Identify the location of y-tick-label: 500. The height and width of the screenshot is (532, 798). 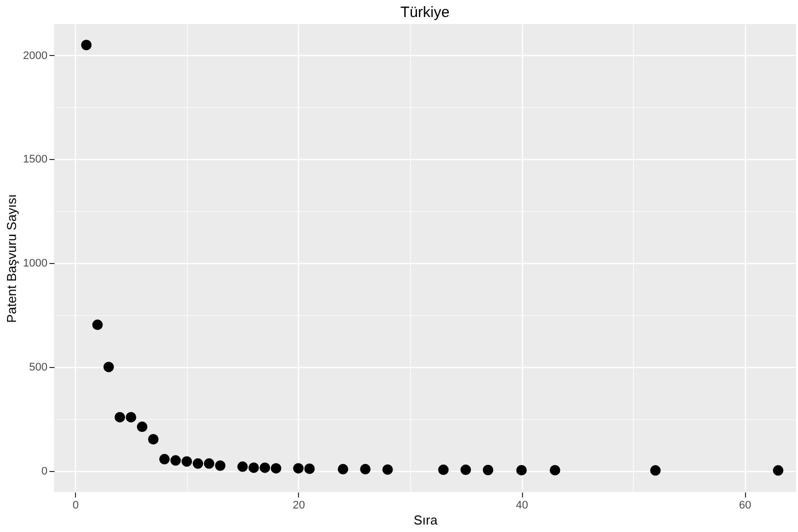
(38, 367).